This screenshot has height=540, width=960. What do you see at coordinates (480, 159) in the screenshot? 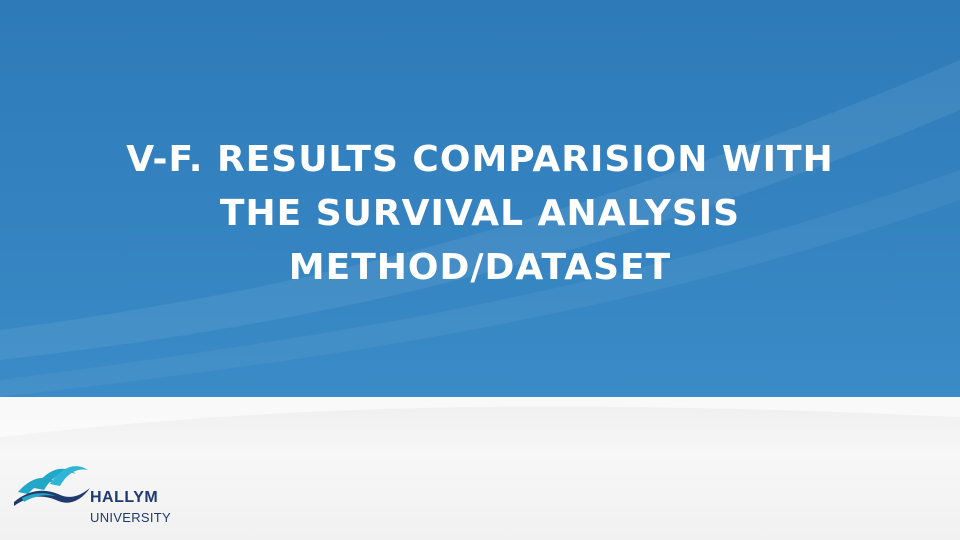
I see `slide-title-line-1: V-F. RESULTS COMPARISION WITH` at bounding box center [480, 159].